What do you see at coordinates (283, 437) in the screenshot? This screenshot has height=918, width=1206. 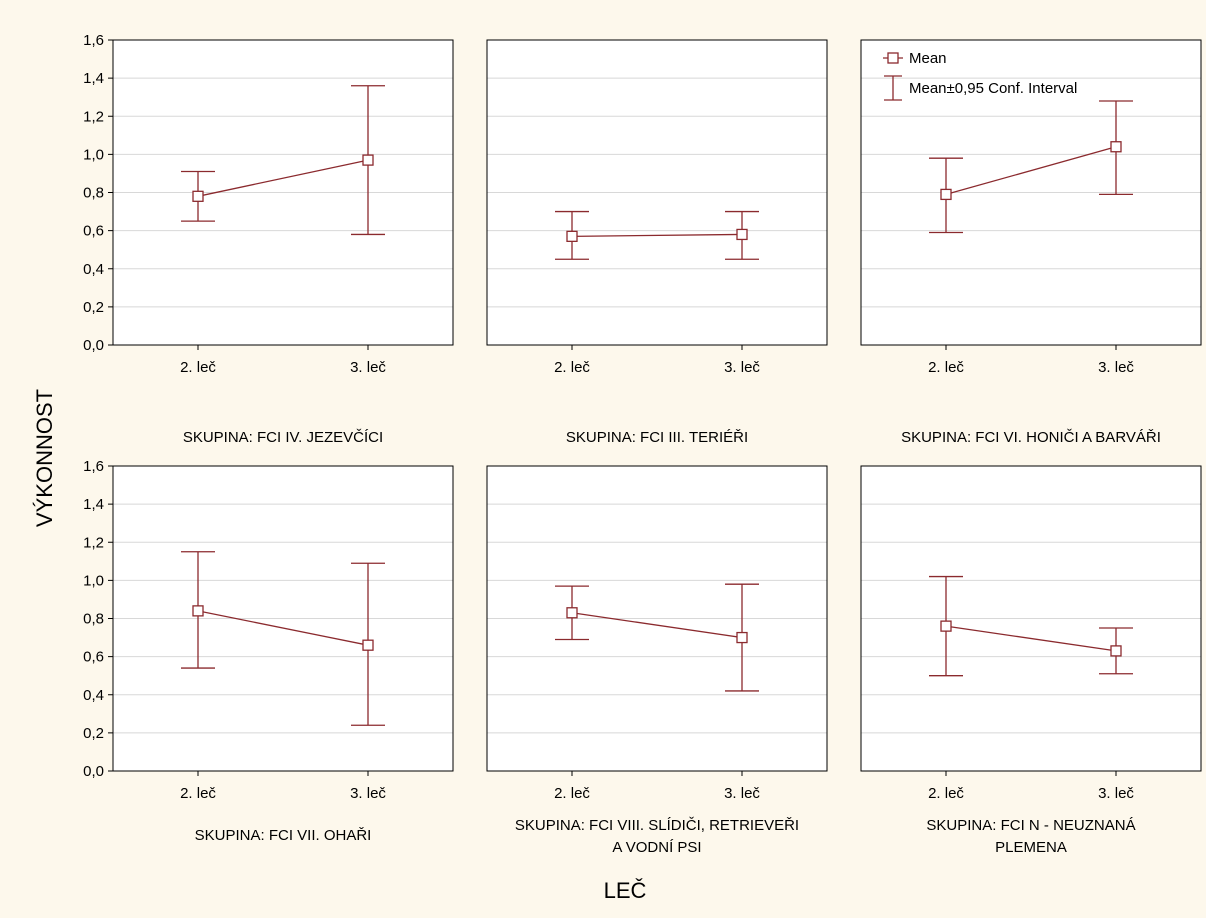 I see `panel-title: SKUPINA: FCI IV. JEZEVČÍCI` at bounding box center [283, 437].